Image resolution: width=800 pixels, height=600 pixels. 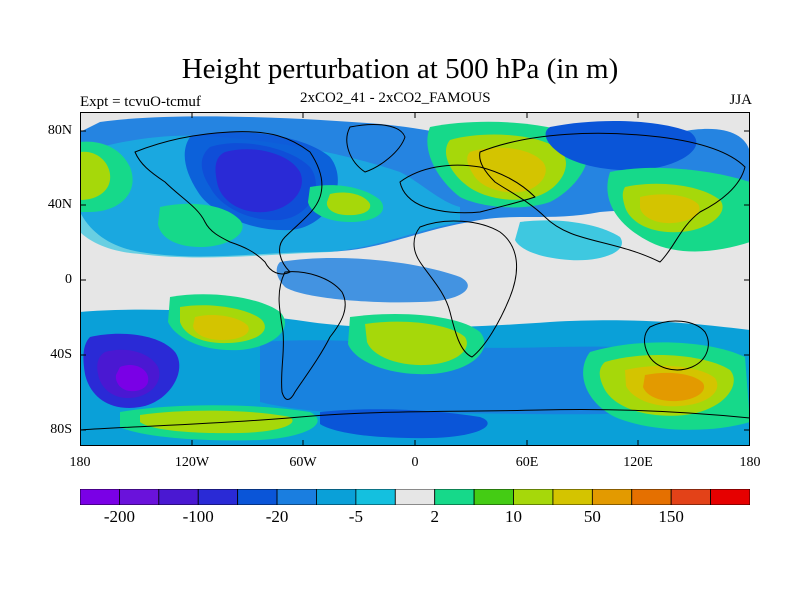 I want to click on contour-lime-south-atlantic, so click(x=416, y=343).